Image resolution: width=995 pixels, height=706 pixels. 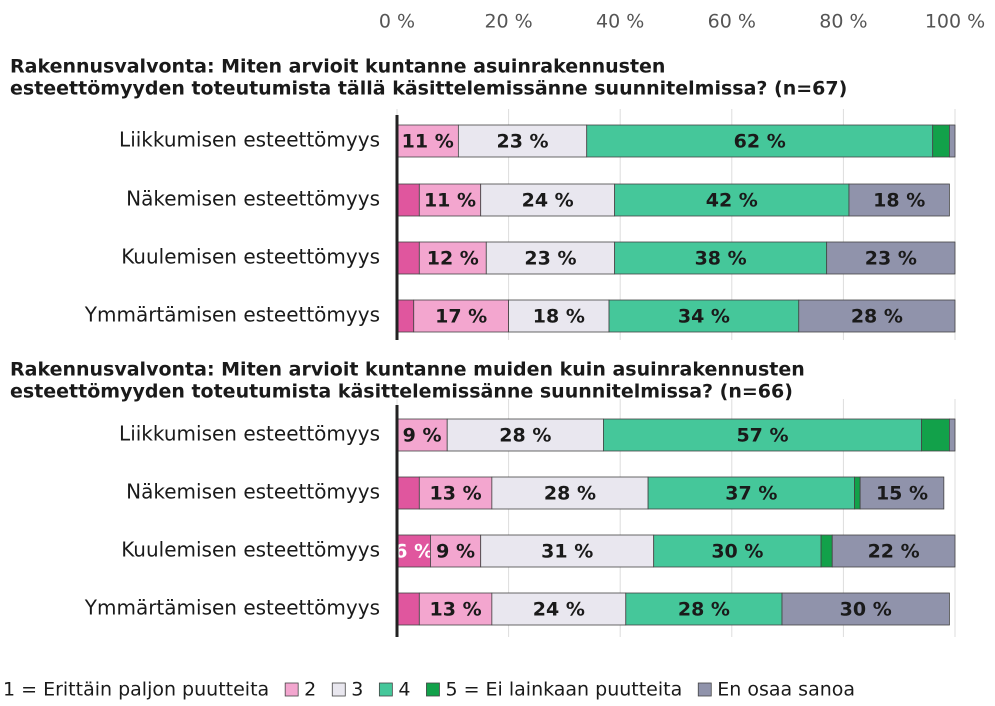 I want to click on value-label: 31 %, so click(x=567, y=552).